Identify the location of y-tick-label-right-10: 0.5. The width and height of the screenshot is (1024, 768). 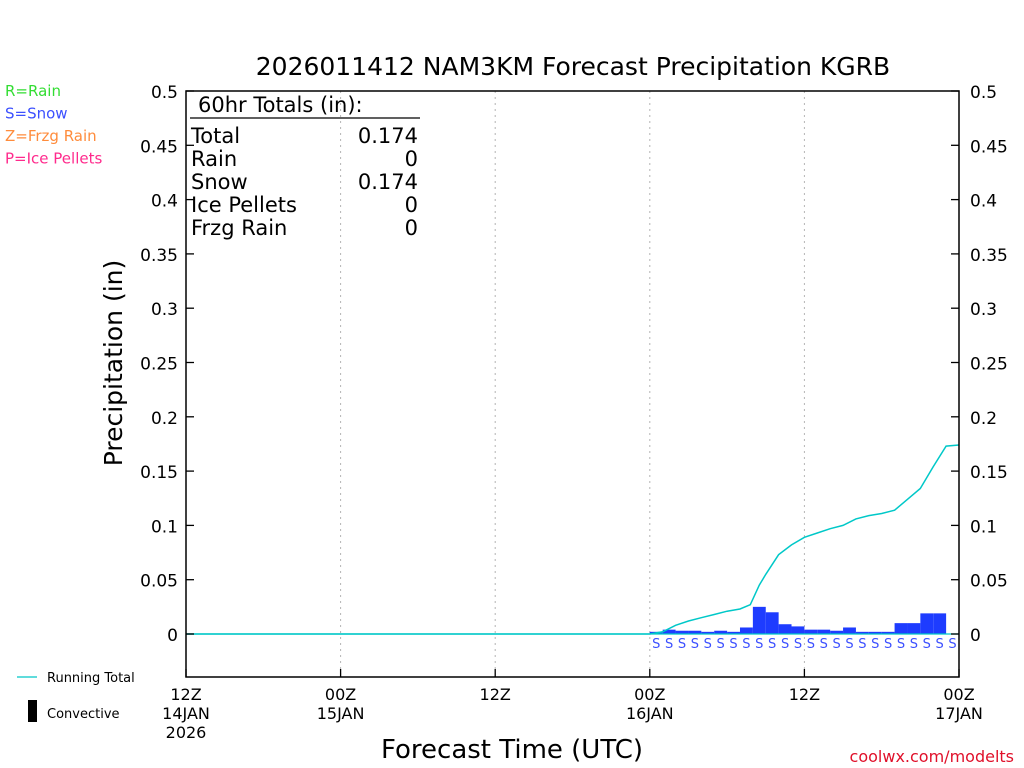
(983, 93).